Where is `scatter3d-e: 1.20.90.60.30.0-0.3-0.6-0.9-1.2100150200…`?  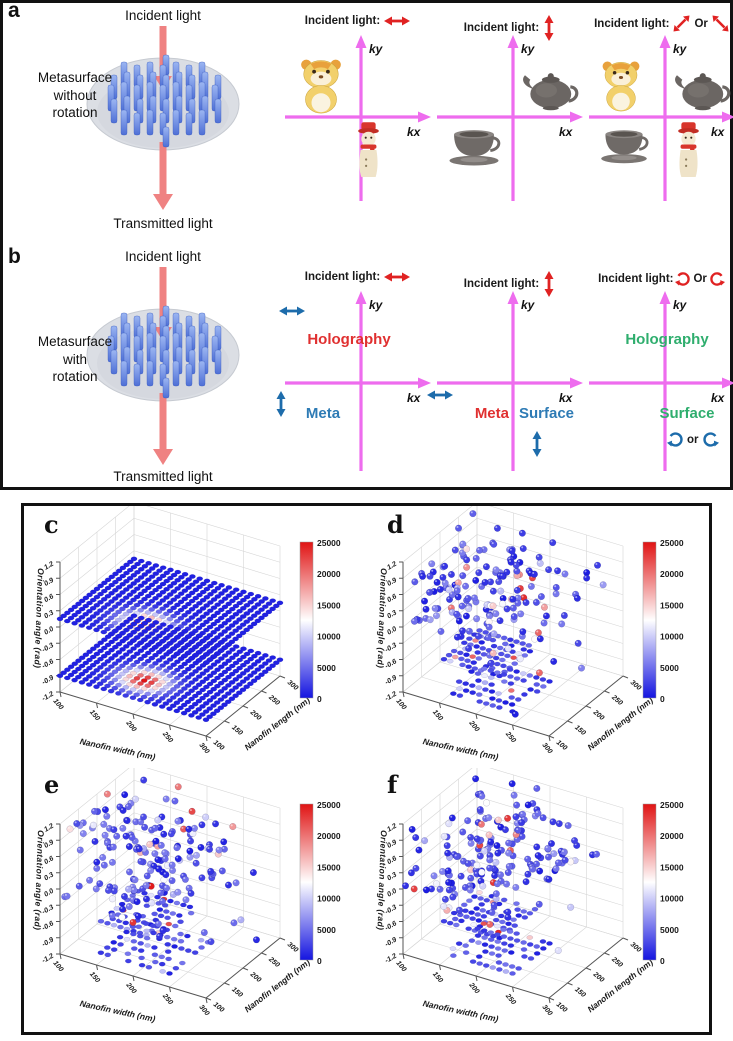
scatter3d-e: 1.20.90.60.30.0-0.3-0.6-0.9-1.2100150200… is located at coordinates (186, 896).